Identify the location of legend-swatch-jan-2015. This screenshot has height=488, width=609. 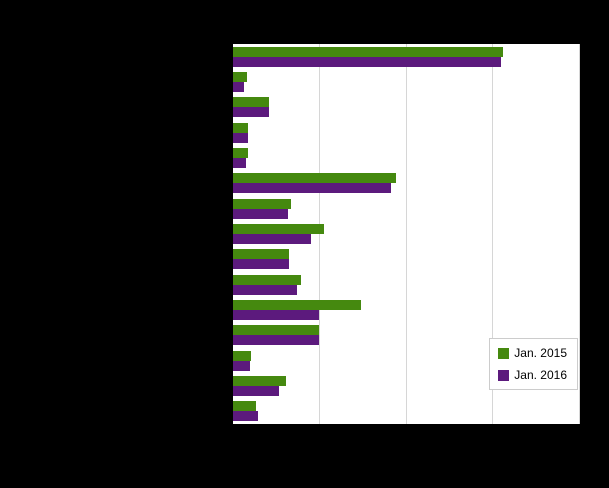
(504, 353).